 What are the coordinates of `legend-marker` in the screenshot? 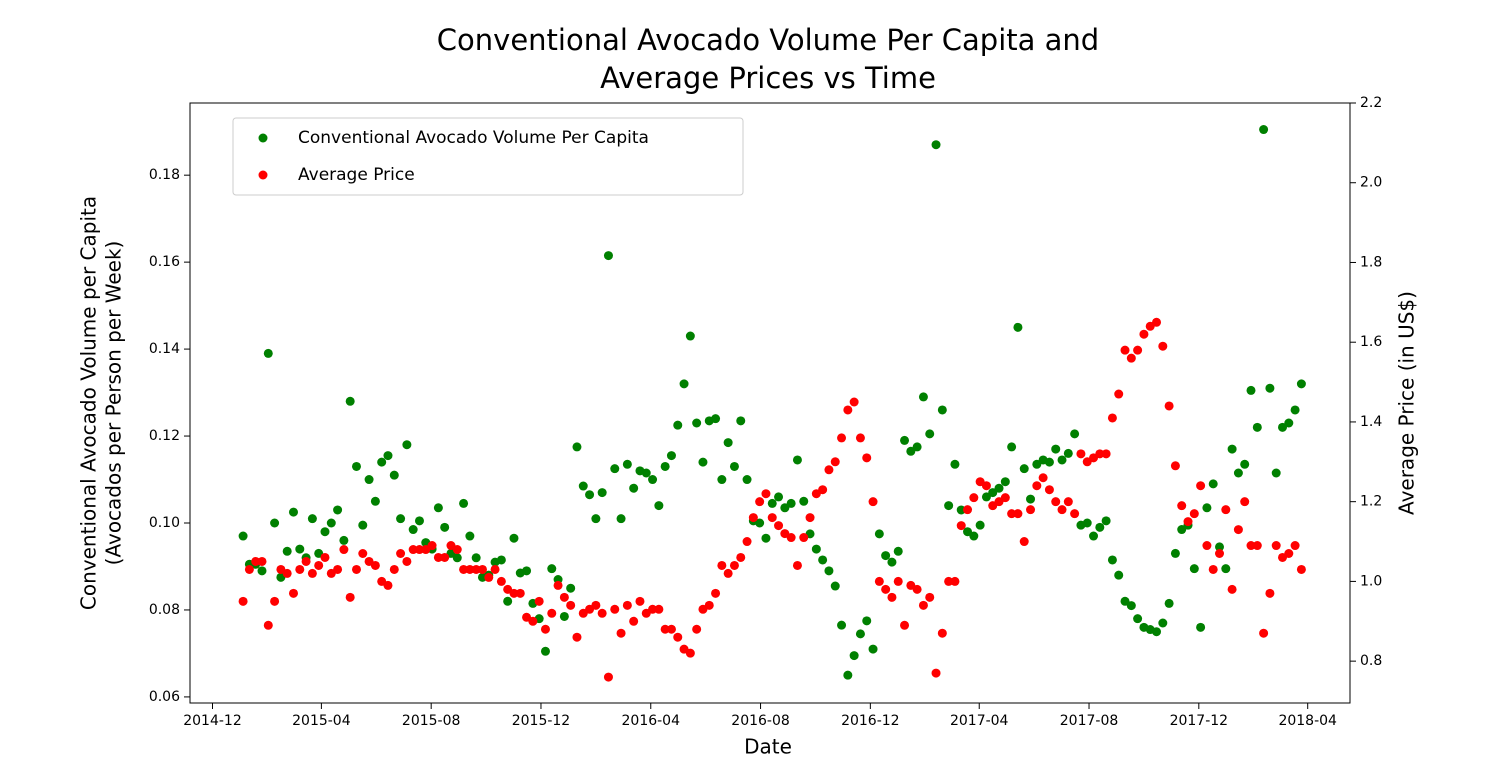 It's located at (263, 138).